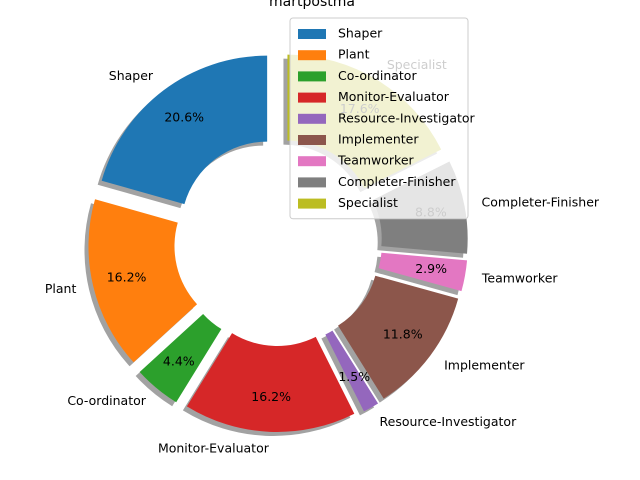 The height and width of the screenshot is (480, 640). What do you see at coordinates (403, 334) in the screenshot?
I see `value-label: 11.8%` at bounding box center [403, 334].